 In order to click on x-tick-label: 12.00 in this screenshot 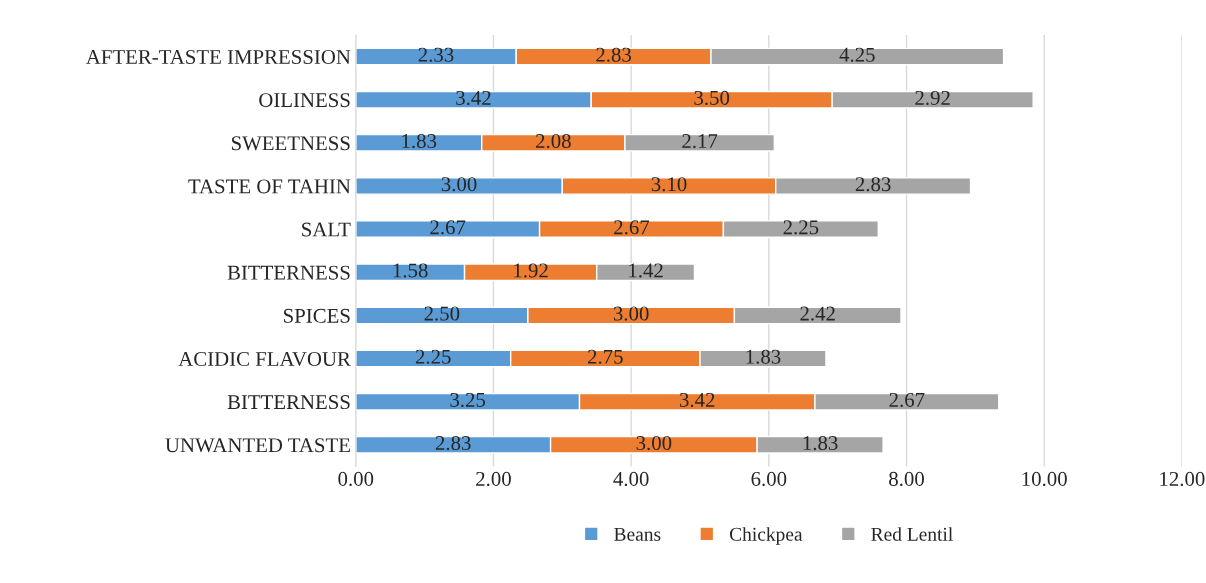, I will do `click(1182, 479)`.